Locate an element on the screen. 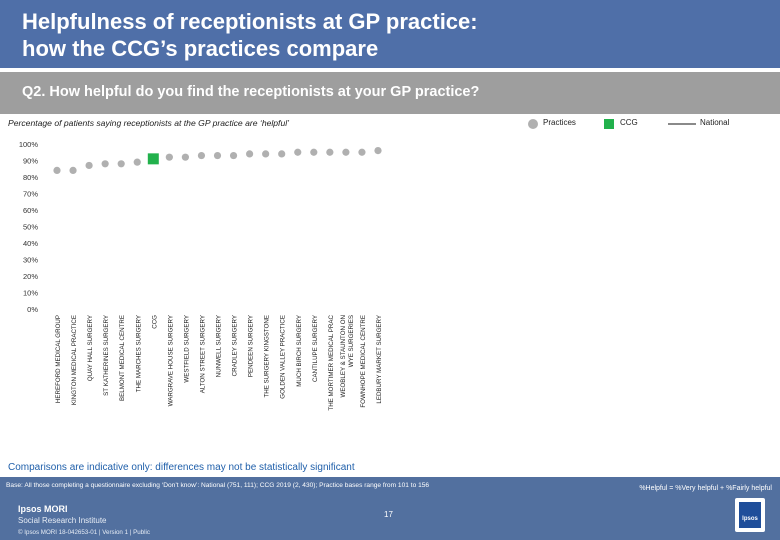 The width and height of the screenshot is (780, 540). ipsos-logo-mark: Ipsos is located at coordinates (750, 515).